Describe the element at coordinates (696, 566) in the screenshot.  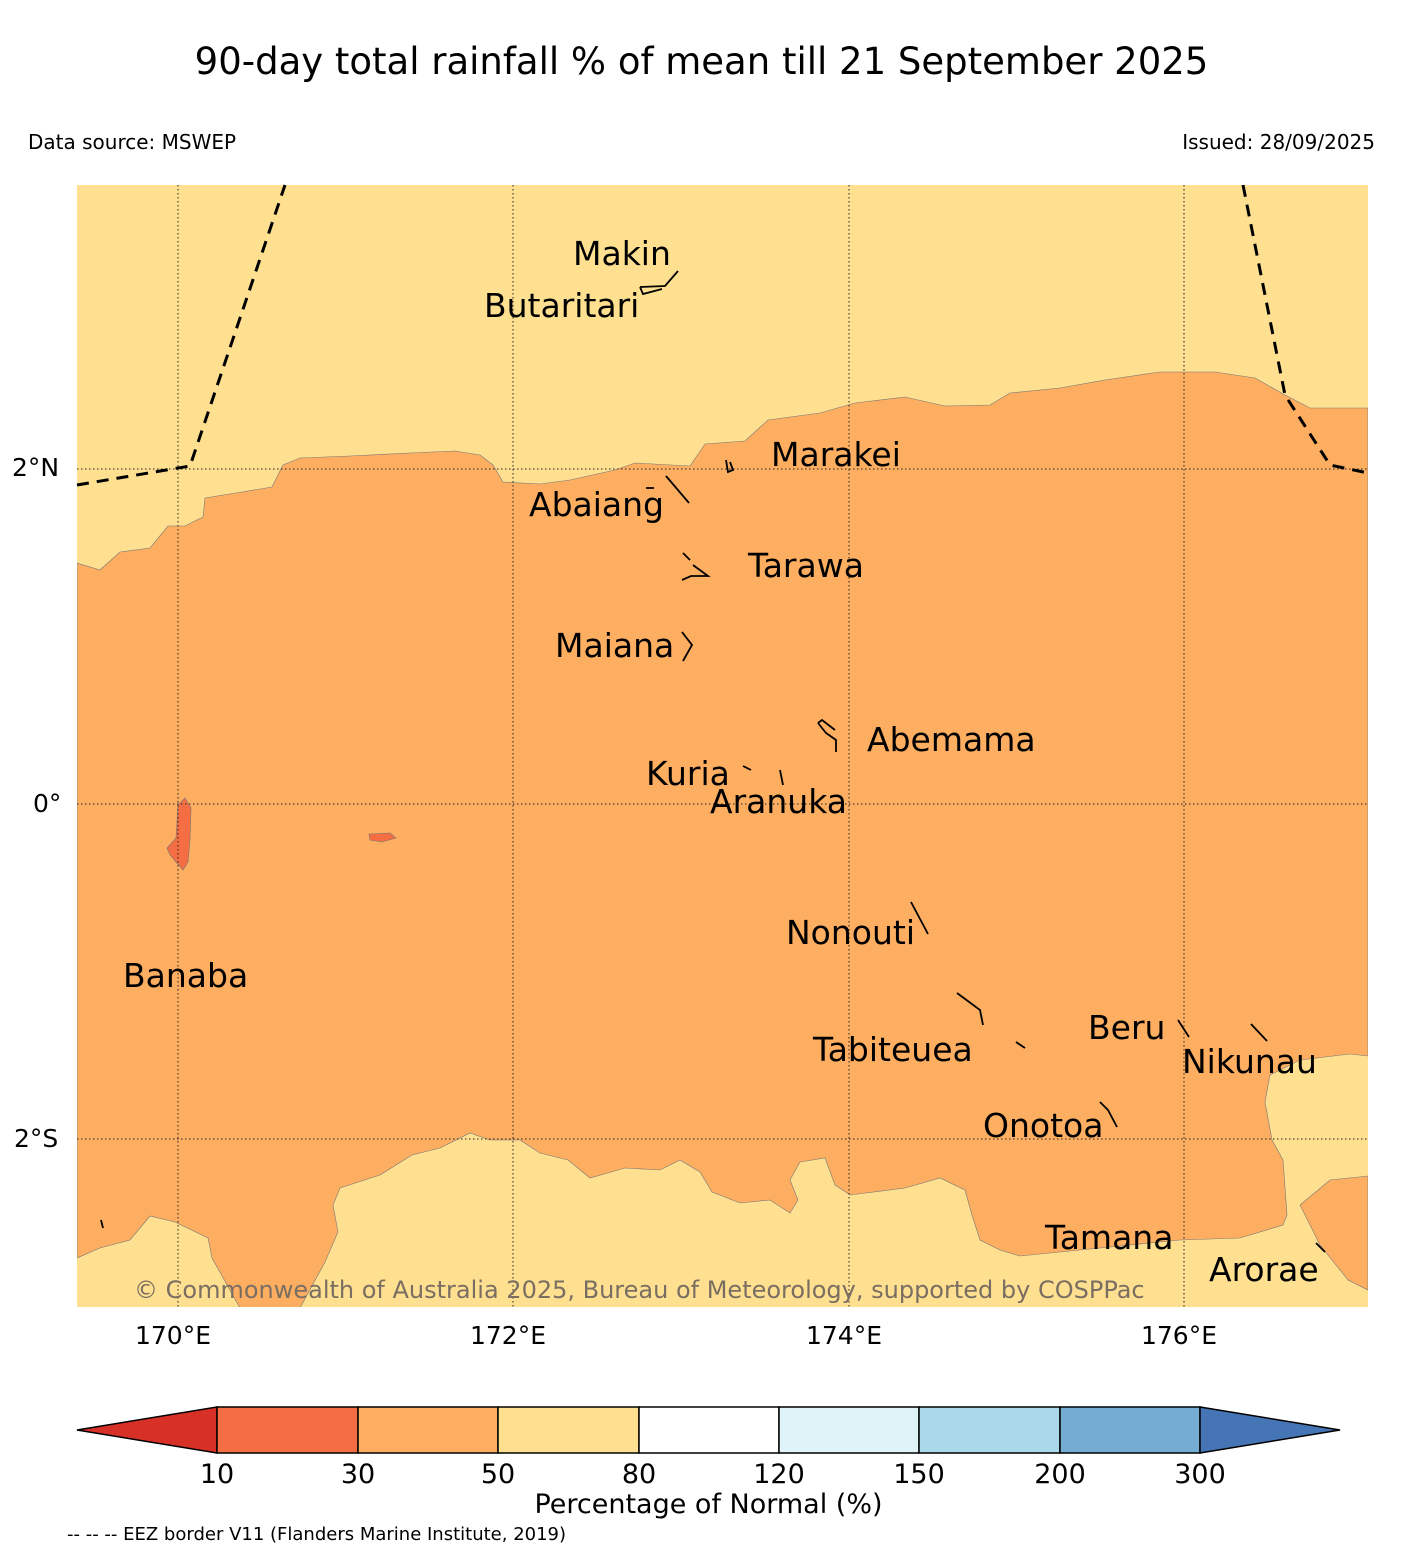
I see `tarawa-outline` at that location.